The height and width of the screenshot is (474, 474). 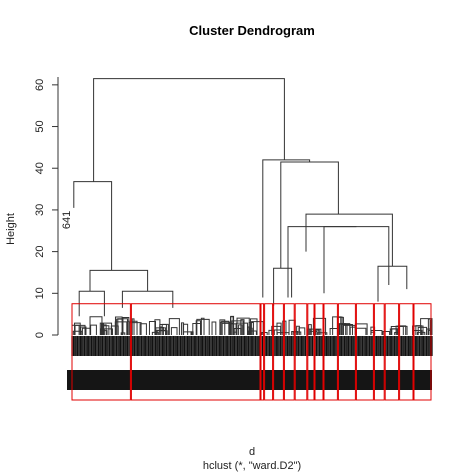 I want to click on merge-right, so click(x=286, y=228).